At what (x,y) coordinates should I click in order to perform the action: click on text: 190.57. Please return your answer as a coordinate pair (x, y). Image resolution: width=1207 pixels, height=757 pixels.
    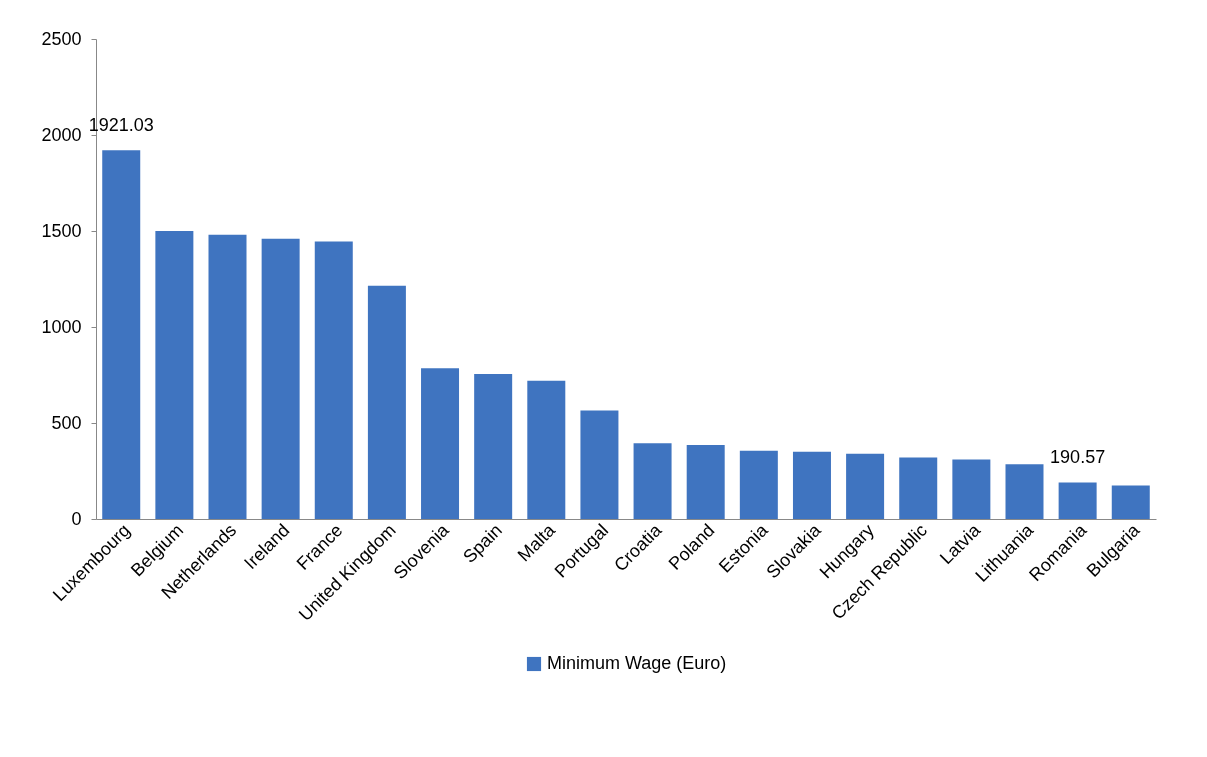
    Looking at the image, I should click on (1078, 457).